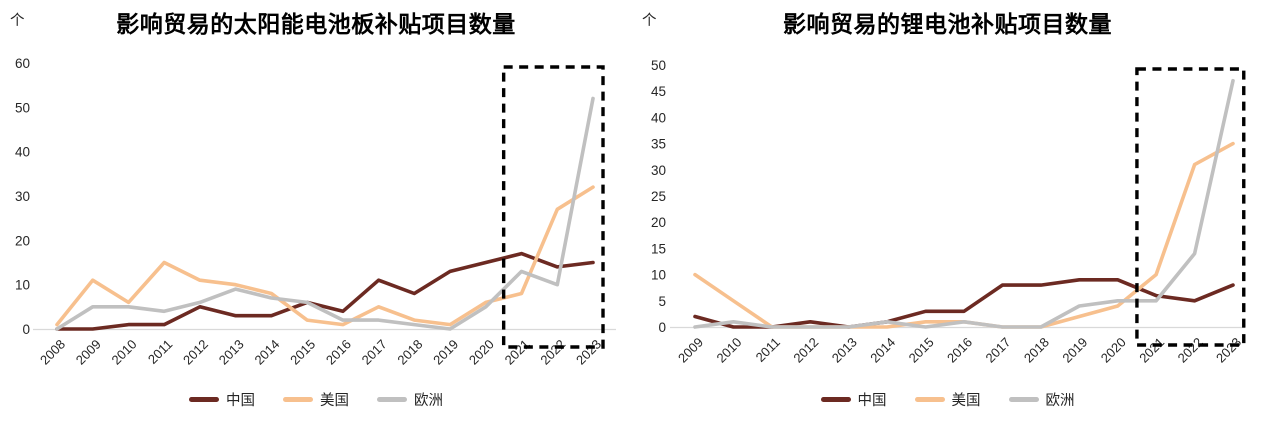 The height and width of the screenshot is (421, 1263). What do you see at coordinates (658, 91) in the screenshot?
I see `y-tick-label: 45` at bounding box center [658, 91].